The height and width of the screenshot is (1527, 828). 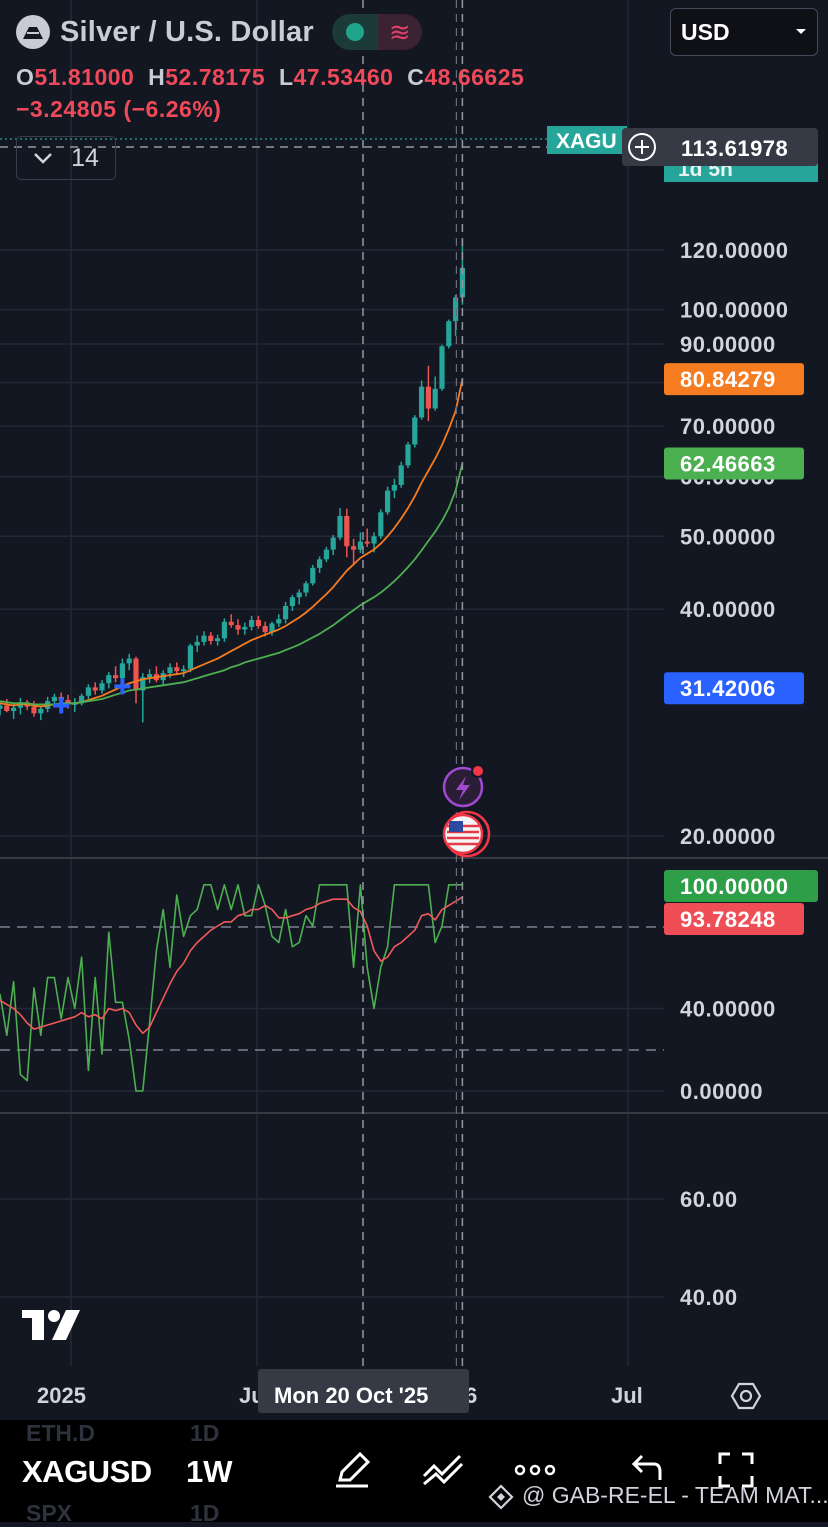 I want to click on undo-icon, so click(x=644, y=1470).